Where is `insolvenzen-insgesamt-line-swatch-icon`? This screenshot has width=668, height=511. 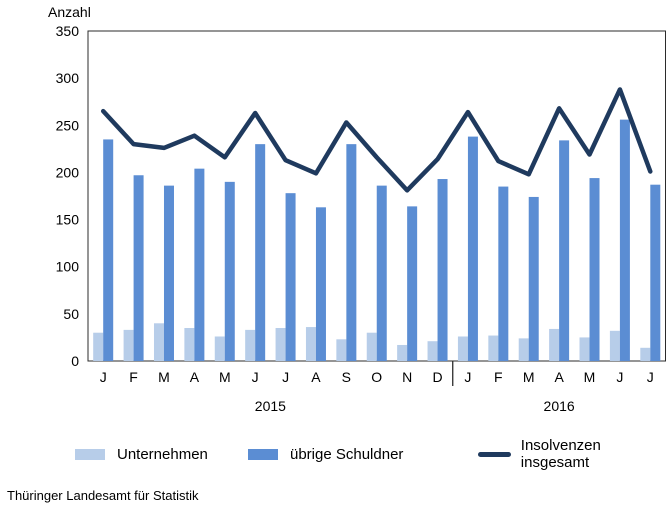
insolvenzen-insgesamt-line-swatch-icon is located at coordinates (494, 454).